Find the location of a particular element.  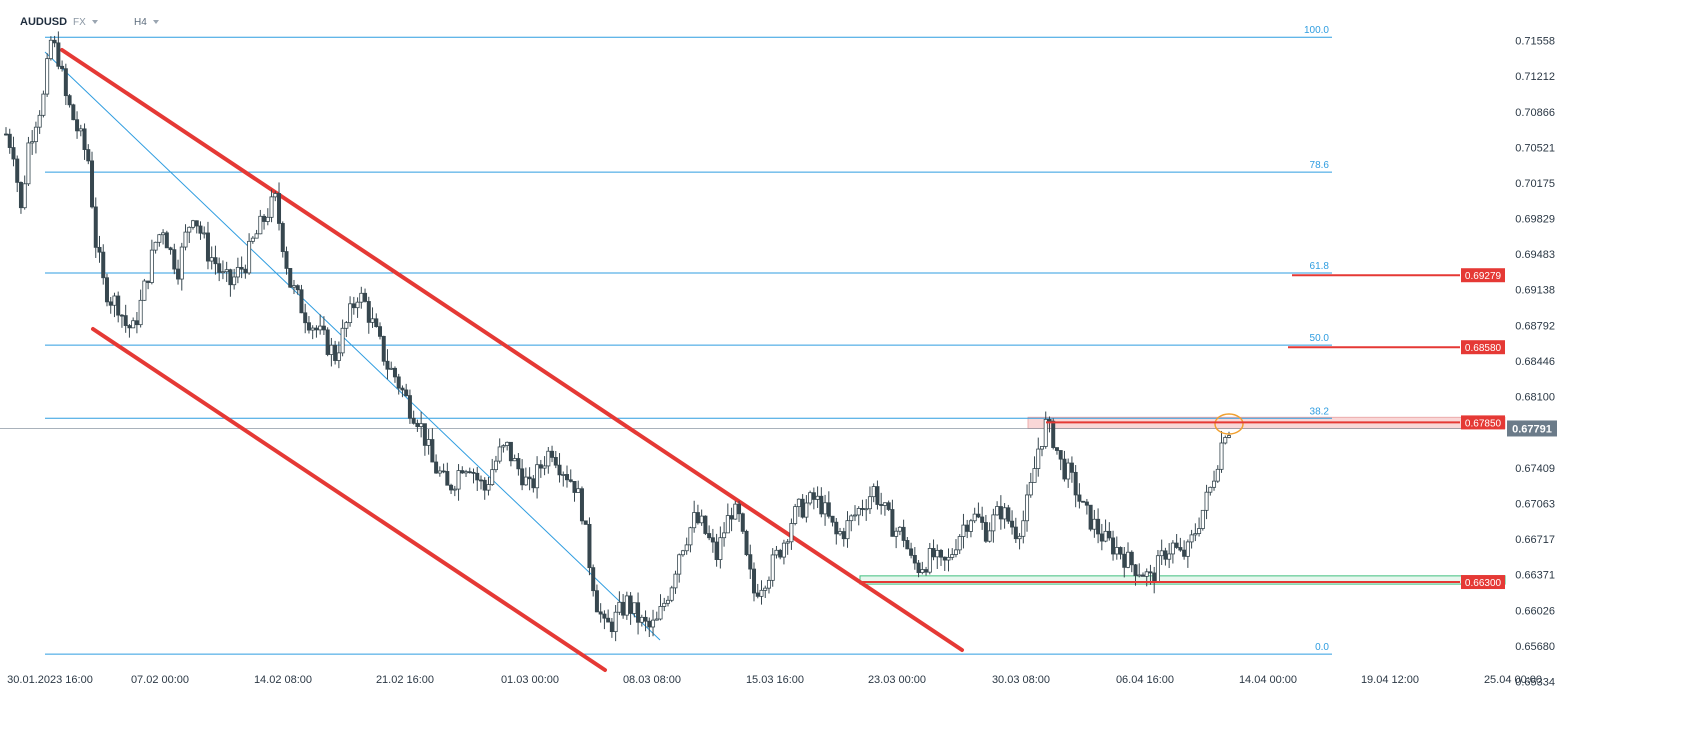

x-tick-label: 19.04 12:00 is located at coordinates (1390, 680).